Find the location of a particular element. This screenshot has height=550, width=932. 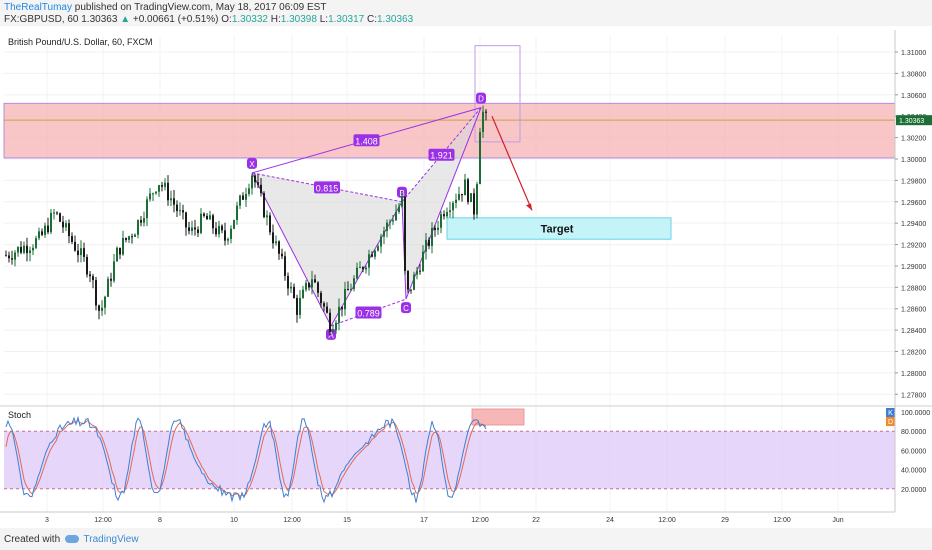

y-tick-label: 1.29600 is located at coordinates (913, 203).